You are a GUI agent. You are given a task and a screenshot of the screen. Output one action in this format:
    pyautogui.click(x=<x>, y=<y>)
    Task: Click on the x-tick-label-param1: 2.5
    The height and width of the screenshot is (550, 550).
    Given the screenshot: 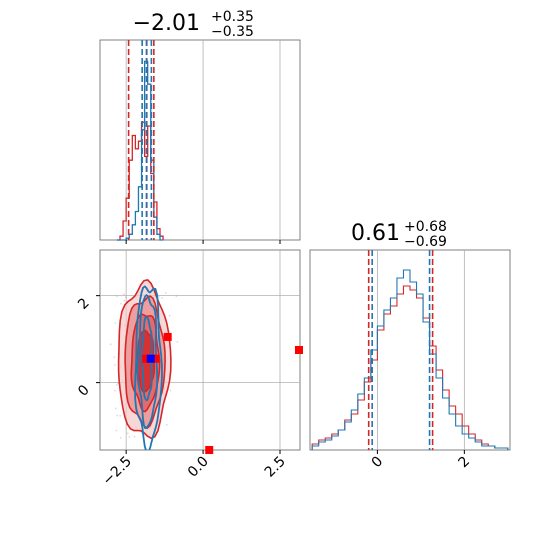 What is the action you would take?
    pyautogui.click(x=275, y=467)
    